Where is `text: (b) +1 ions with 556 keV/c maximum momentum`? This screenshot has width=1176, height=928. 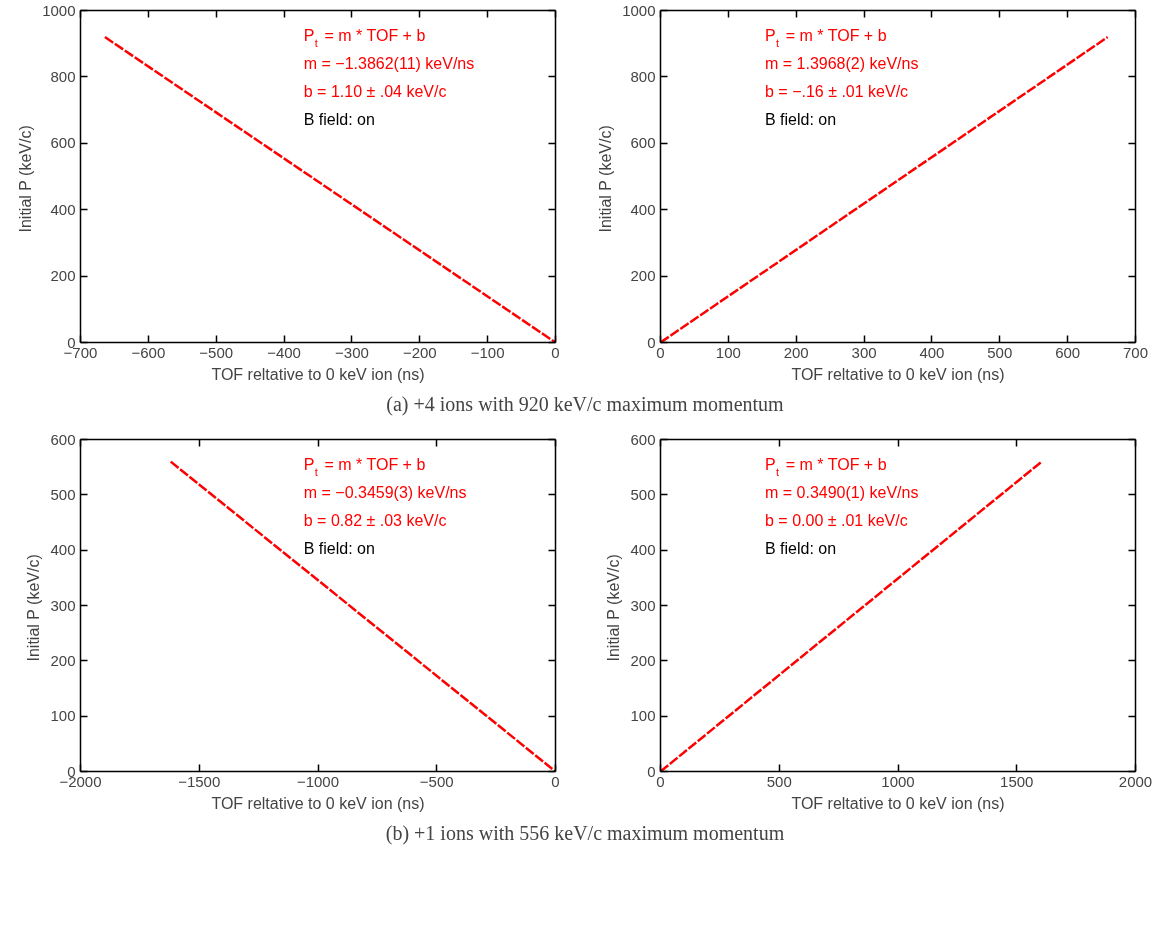 text: (b) +1 ions with 556 keV/c maximum momentum is located at coordinates (585, 834).